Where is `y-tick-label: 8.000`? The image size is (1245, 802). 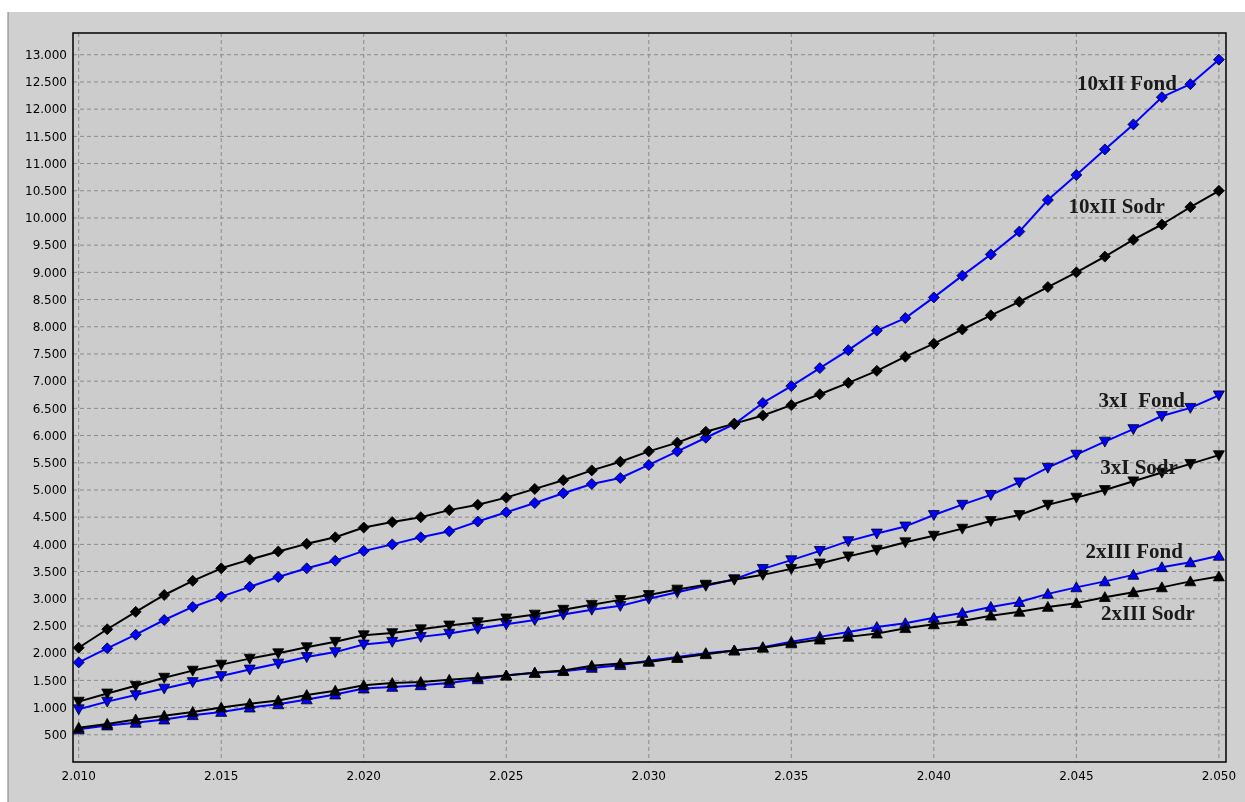 y-tick-label: 8.000 is located at coordinates (49, 326).